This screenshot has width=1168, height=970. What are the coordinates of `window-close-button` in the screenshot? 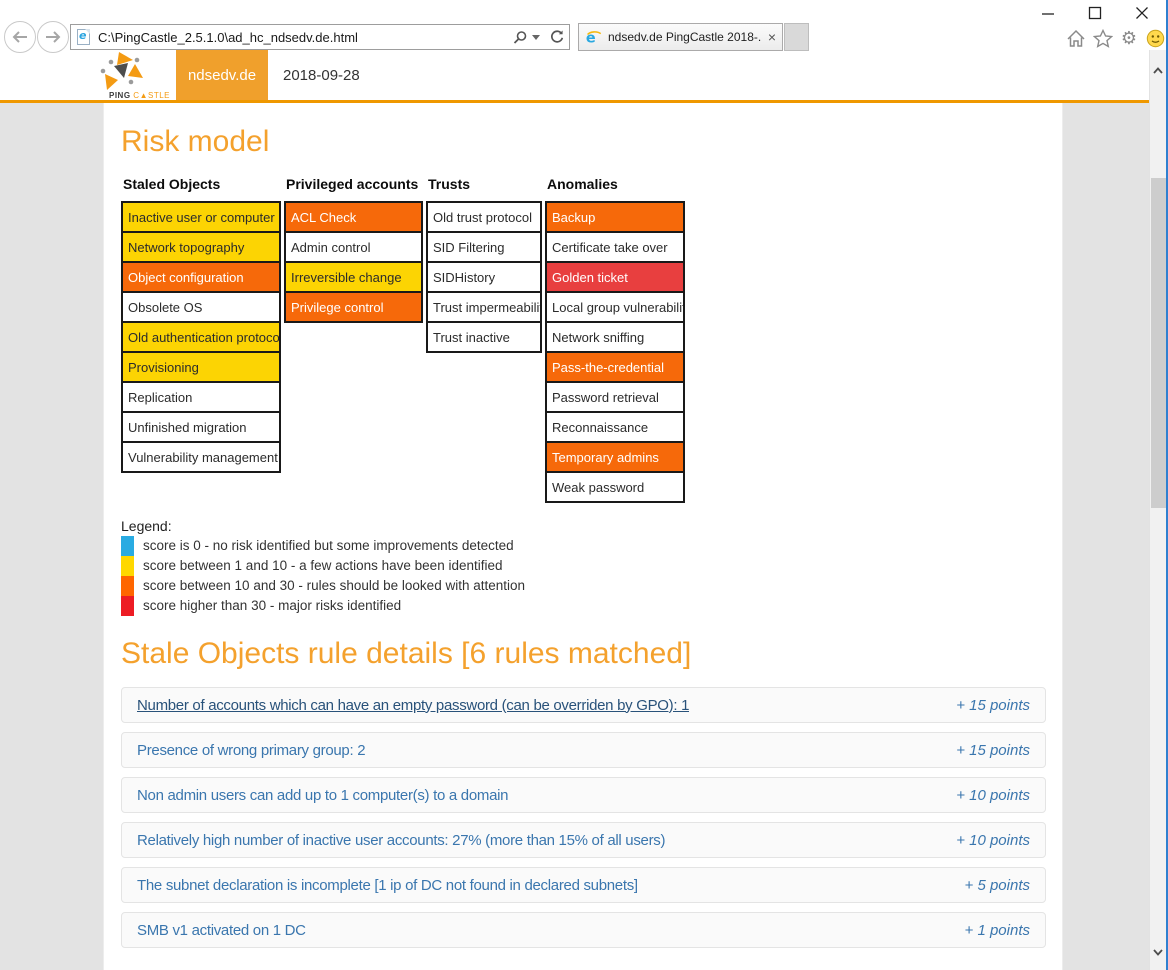 It's located at (1142, 13).